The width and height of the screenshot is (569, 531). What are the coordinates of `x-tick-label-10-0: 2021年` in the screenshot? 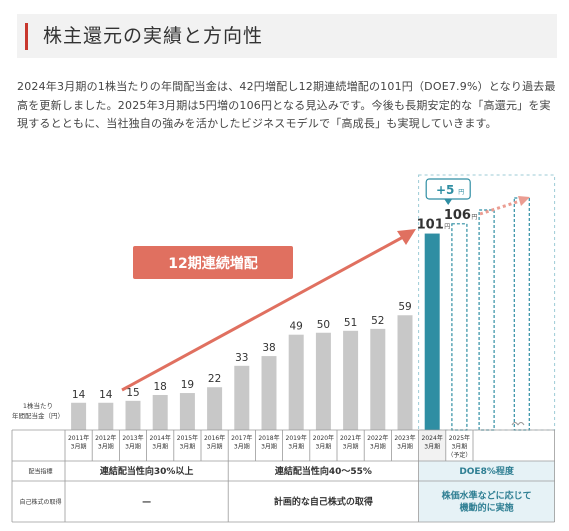 It's located at (350, 438).